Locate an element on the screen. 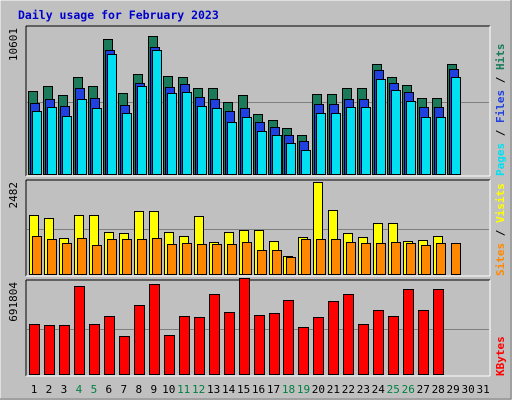 The image size is (512, 405). x-tick-label: 14 is located at coordinates (229, 389).